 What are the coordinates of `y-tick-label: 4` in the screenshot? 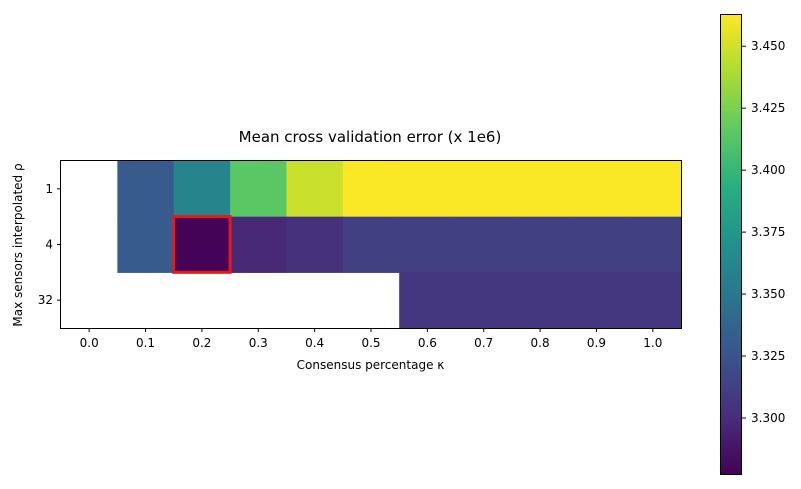 It's located at (49, 245).